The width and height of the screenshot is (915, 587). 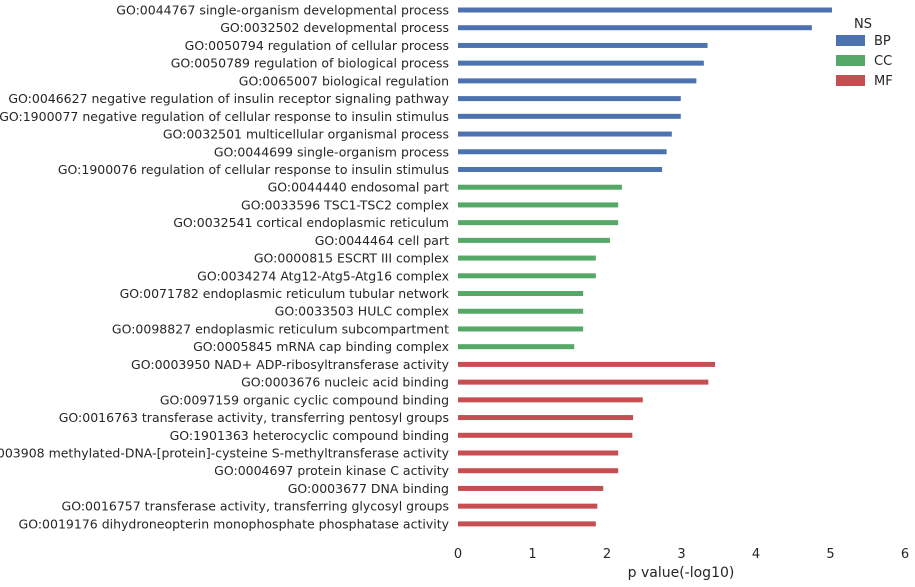 What do you see at coordinates (362, 311) in the screenshot?
I see `category-label: GO:0033503 HULC complex` at bounding box center [362, 311].